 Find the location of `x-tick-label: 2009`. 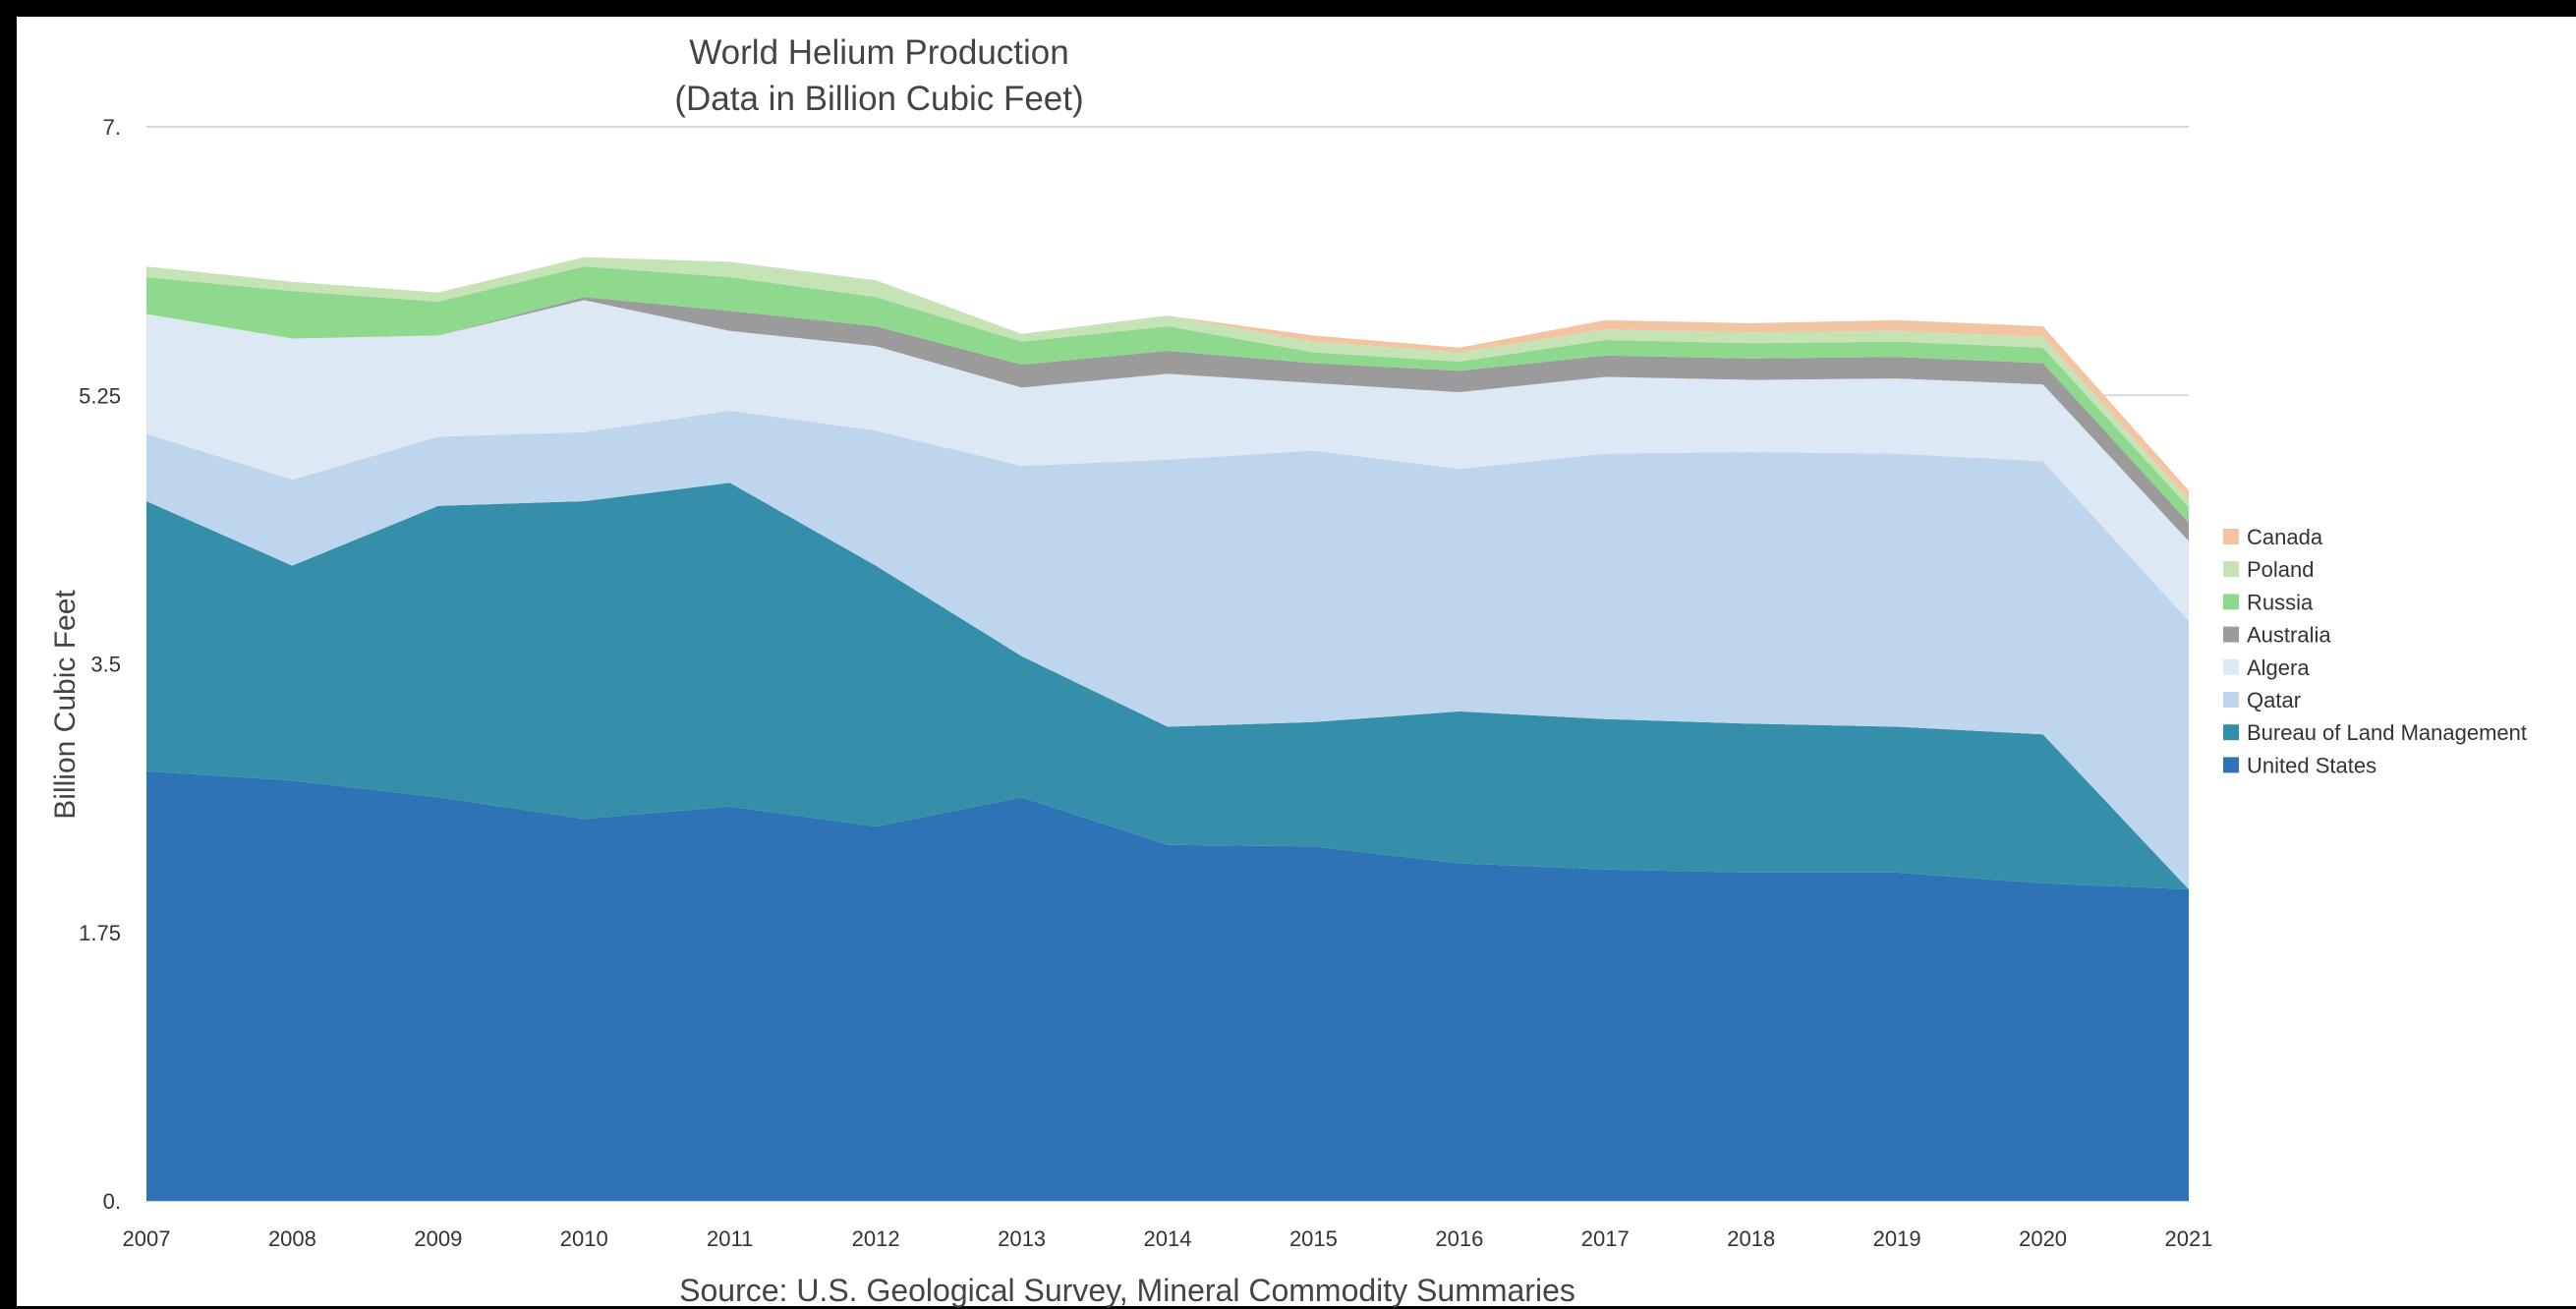

x-tick-label: 2009 is located at coordinates (438, 1239).